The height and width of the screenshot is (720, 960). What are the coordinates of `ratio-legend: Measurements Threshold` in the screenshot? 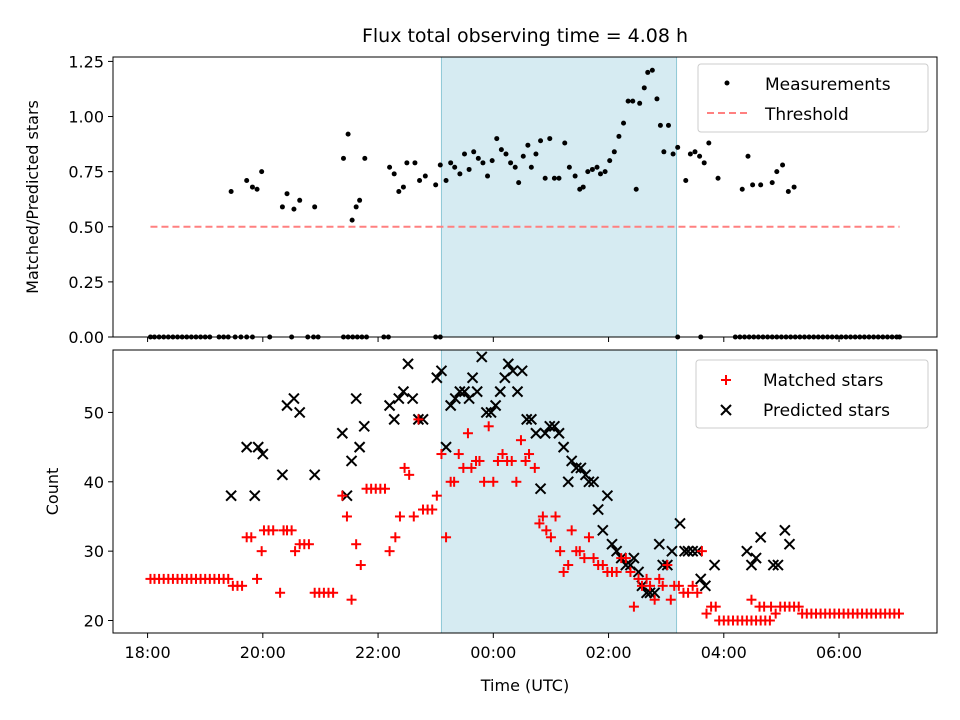 It's located at (813, 98).